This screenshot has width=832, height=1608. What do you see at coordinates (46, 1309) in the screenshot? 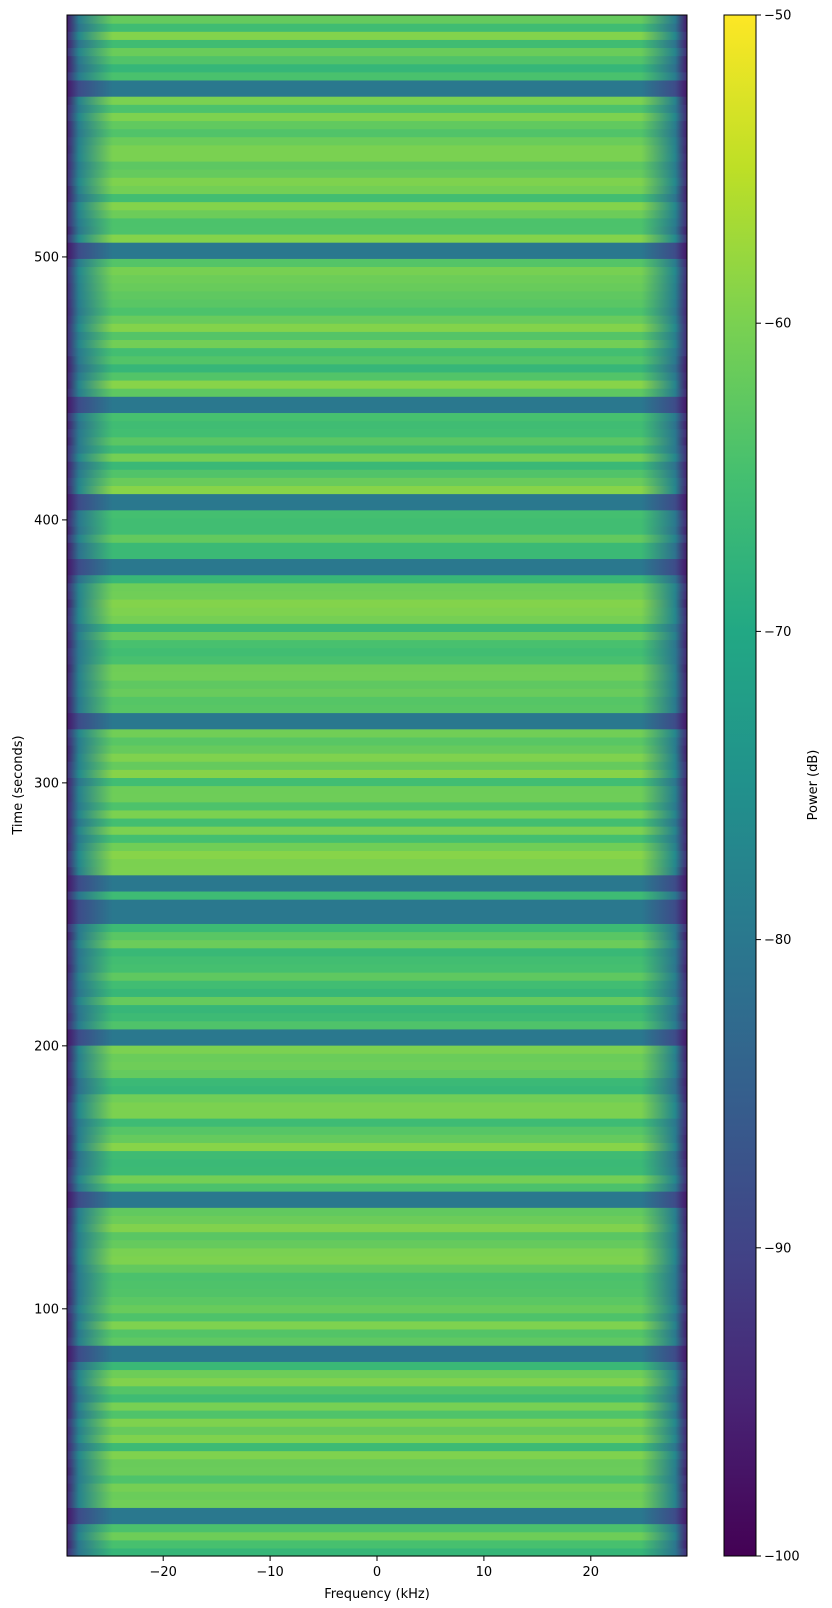
I see `y-tick-label: 100` at bounding box center [46, 1309].